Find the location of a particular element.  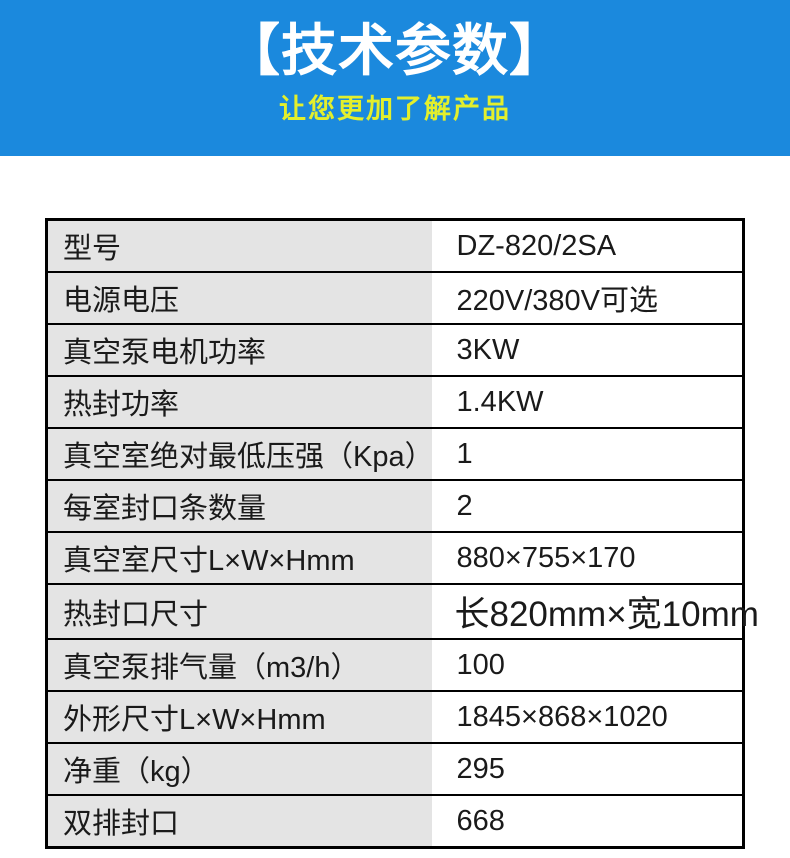

spec-value: 220V/380V可选 is located at coordinates (587, 297).